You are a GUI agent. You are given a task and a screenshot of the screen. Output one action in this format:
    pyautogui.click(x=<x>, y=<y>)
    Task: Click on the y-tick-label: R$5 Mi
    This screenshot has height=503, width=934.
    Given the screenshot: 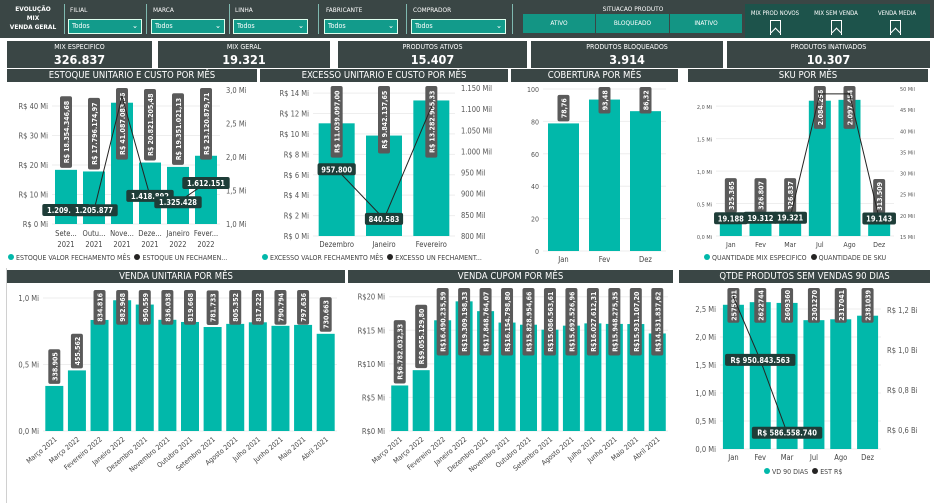 What is the action you would take?
    pyautogui.click(x=373, y=397)
    